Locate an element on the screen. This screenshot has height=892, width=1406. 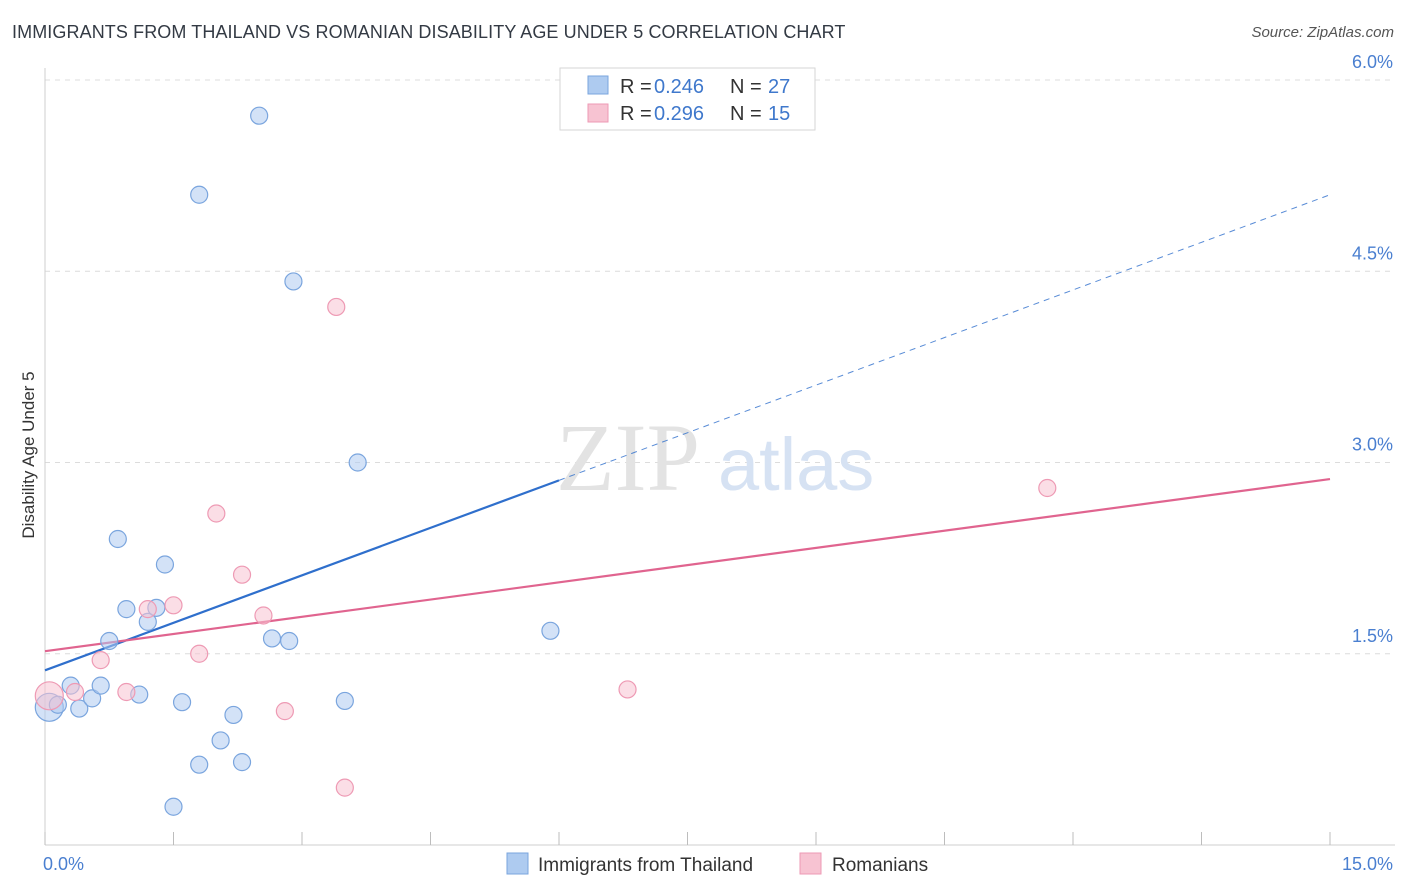
legend-n-label-romanians: N = is located at coordinates (746, 114).